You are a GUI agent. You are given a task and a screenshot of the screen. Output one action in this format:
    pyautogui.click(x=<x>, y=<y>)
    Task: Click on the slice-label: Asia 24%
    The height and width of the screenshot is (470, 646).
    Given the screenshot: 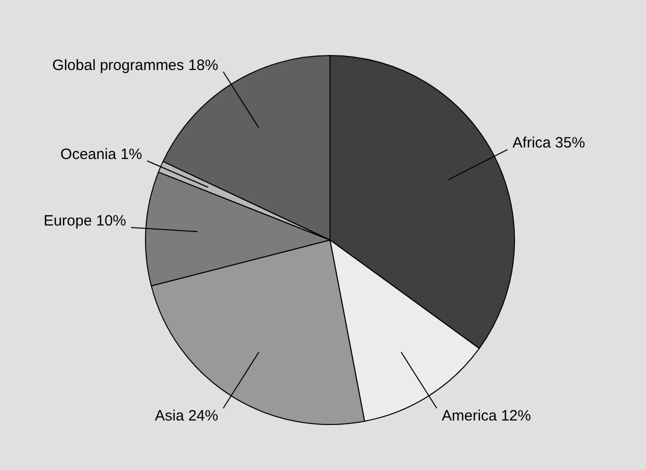 What is the action you would take?
    pyautogui.click(x=186, y=415)
    